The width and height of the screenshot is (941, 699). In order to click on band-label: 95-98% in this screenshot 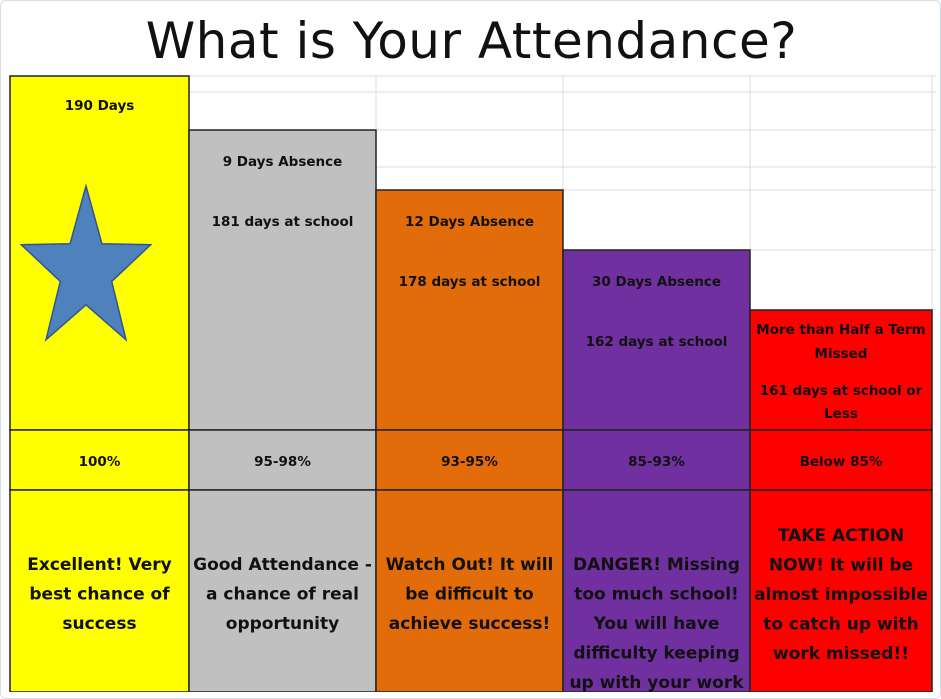, I will do `click(282, 462)`.